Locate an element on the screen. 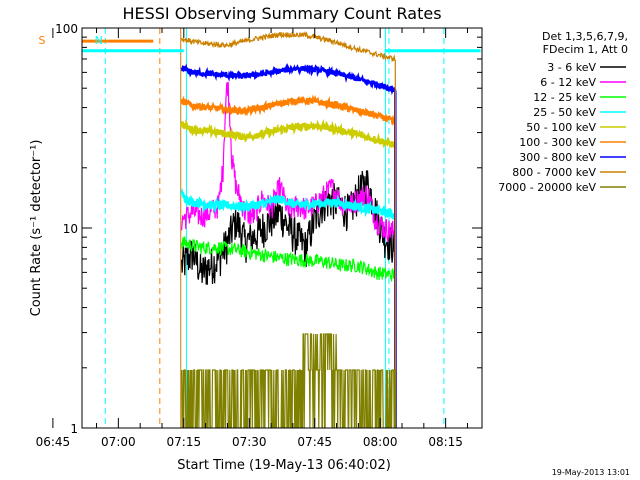  y-axis-label: Count Rate (s⁻¹ detector⁻¹) is located at coordinates (36, 228).